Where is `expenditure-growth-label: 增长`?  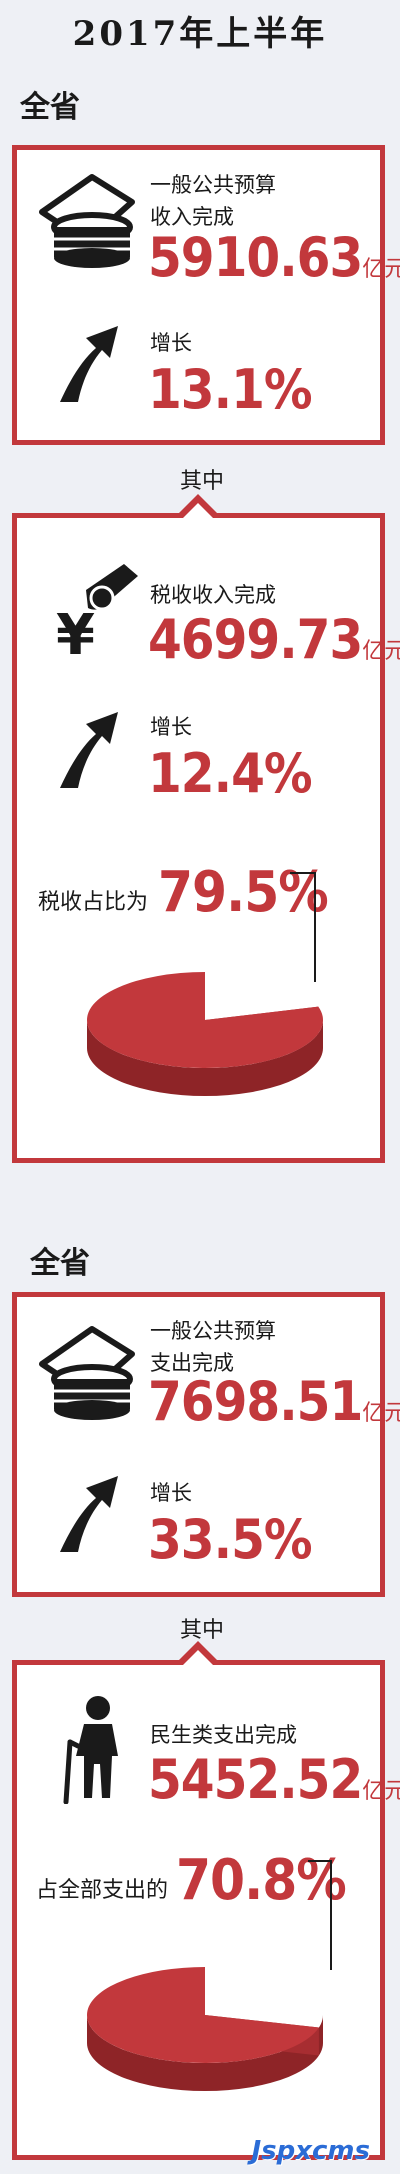 expenditure-growth-label: 增长 is located at coordinates (171, 1493).